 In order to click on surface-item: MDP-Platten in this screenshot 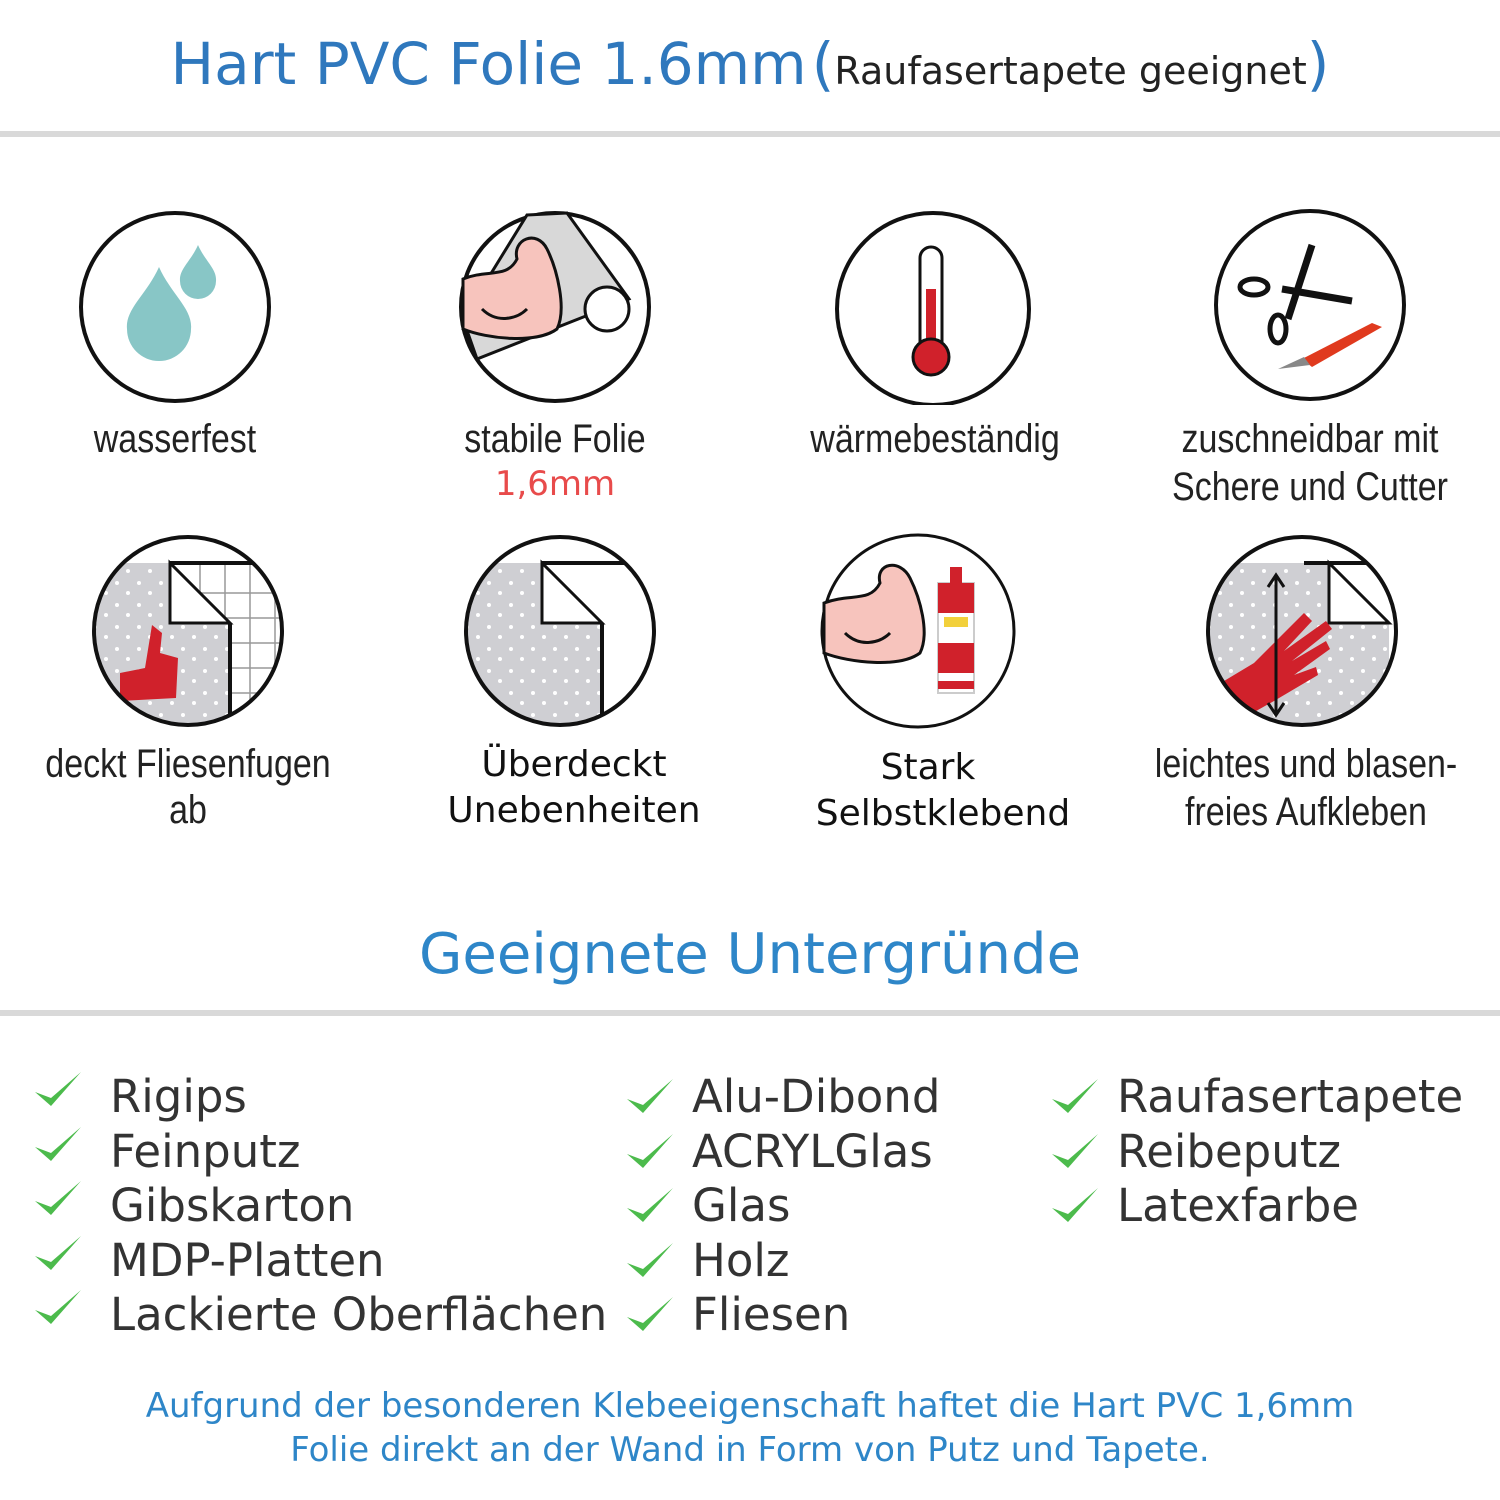, I will do `click(247, 1260)`.